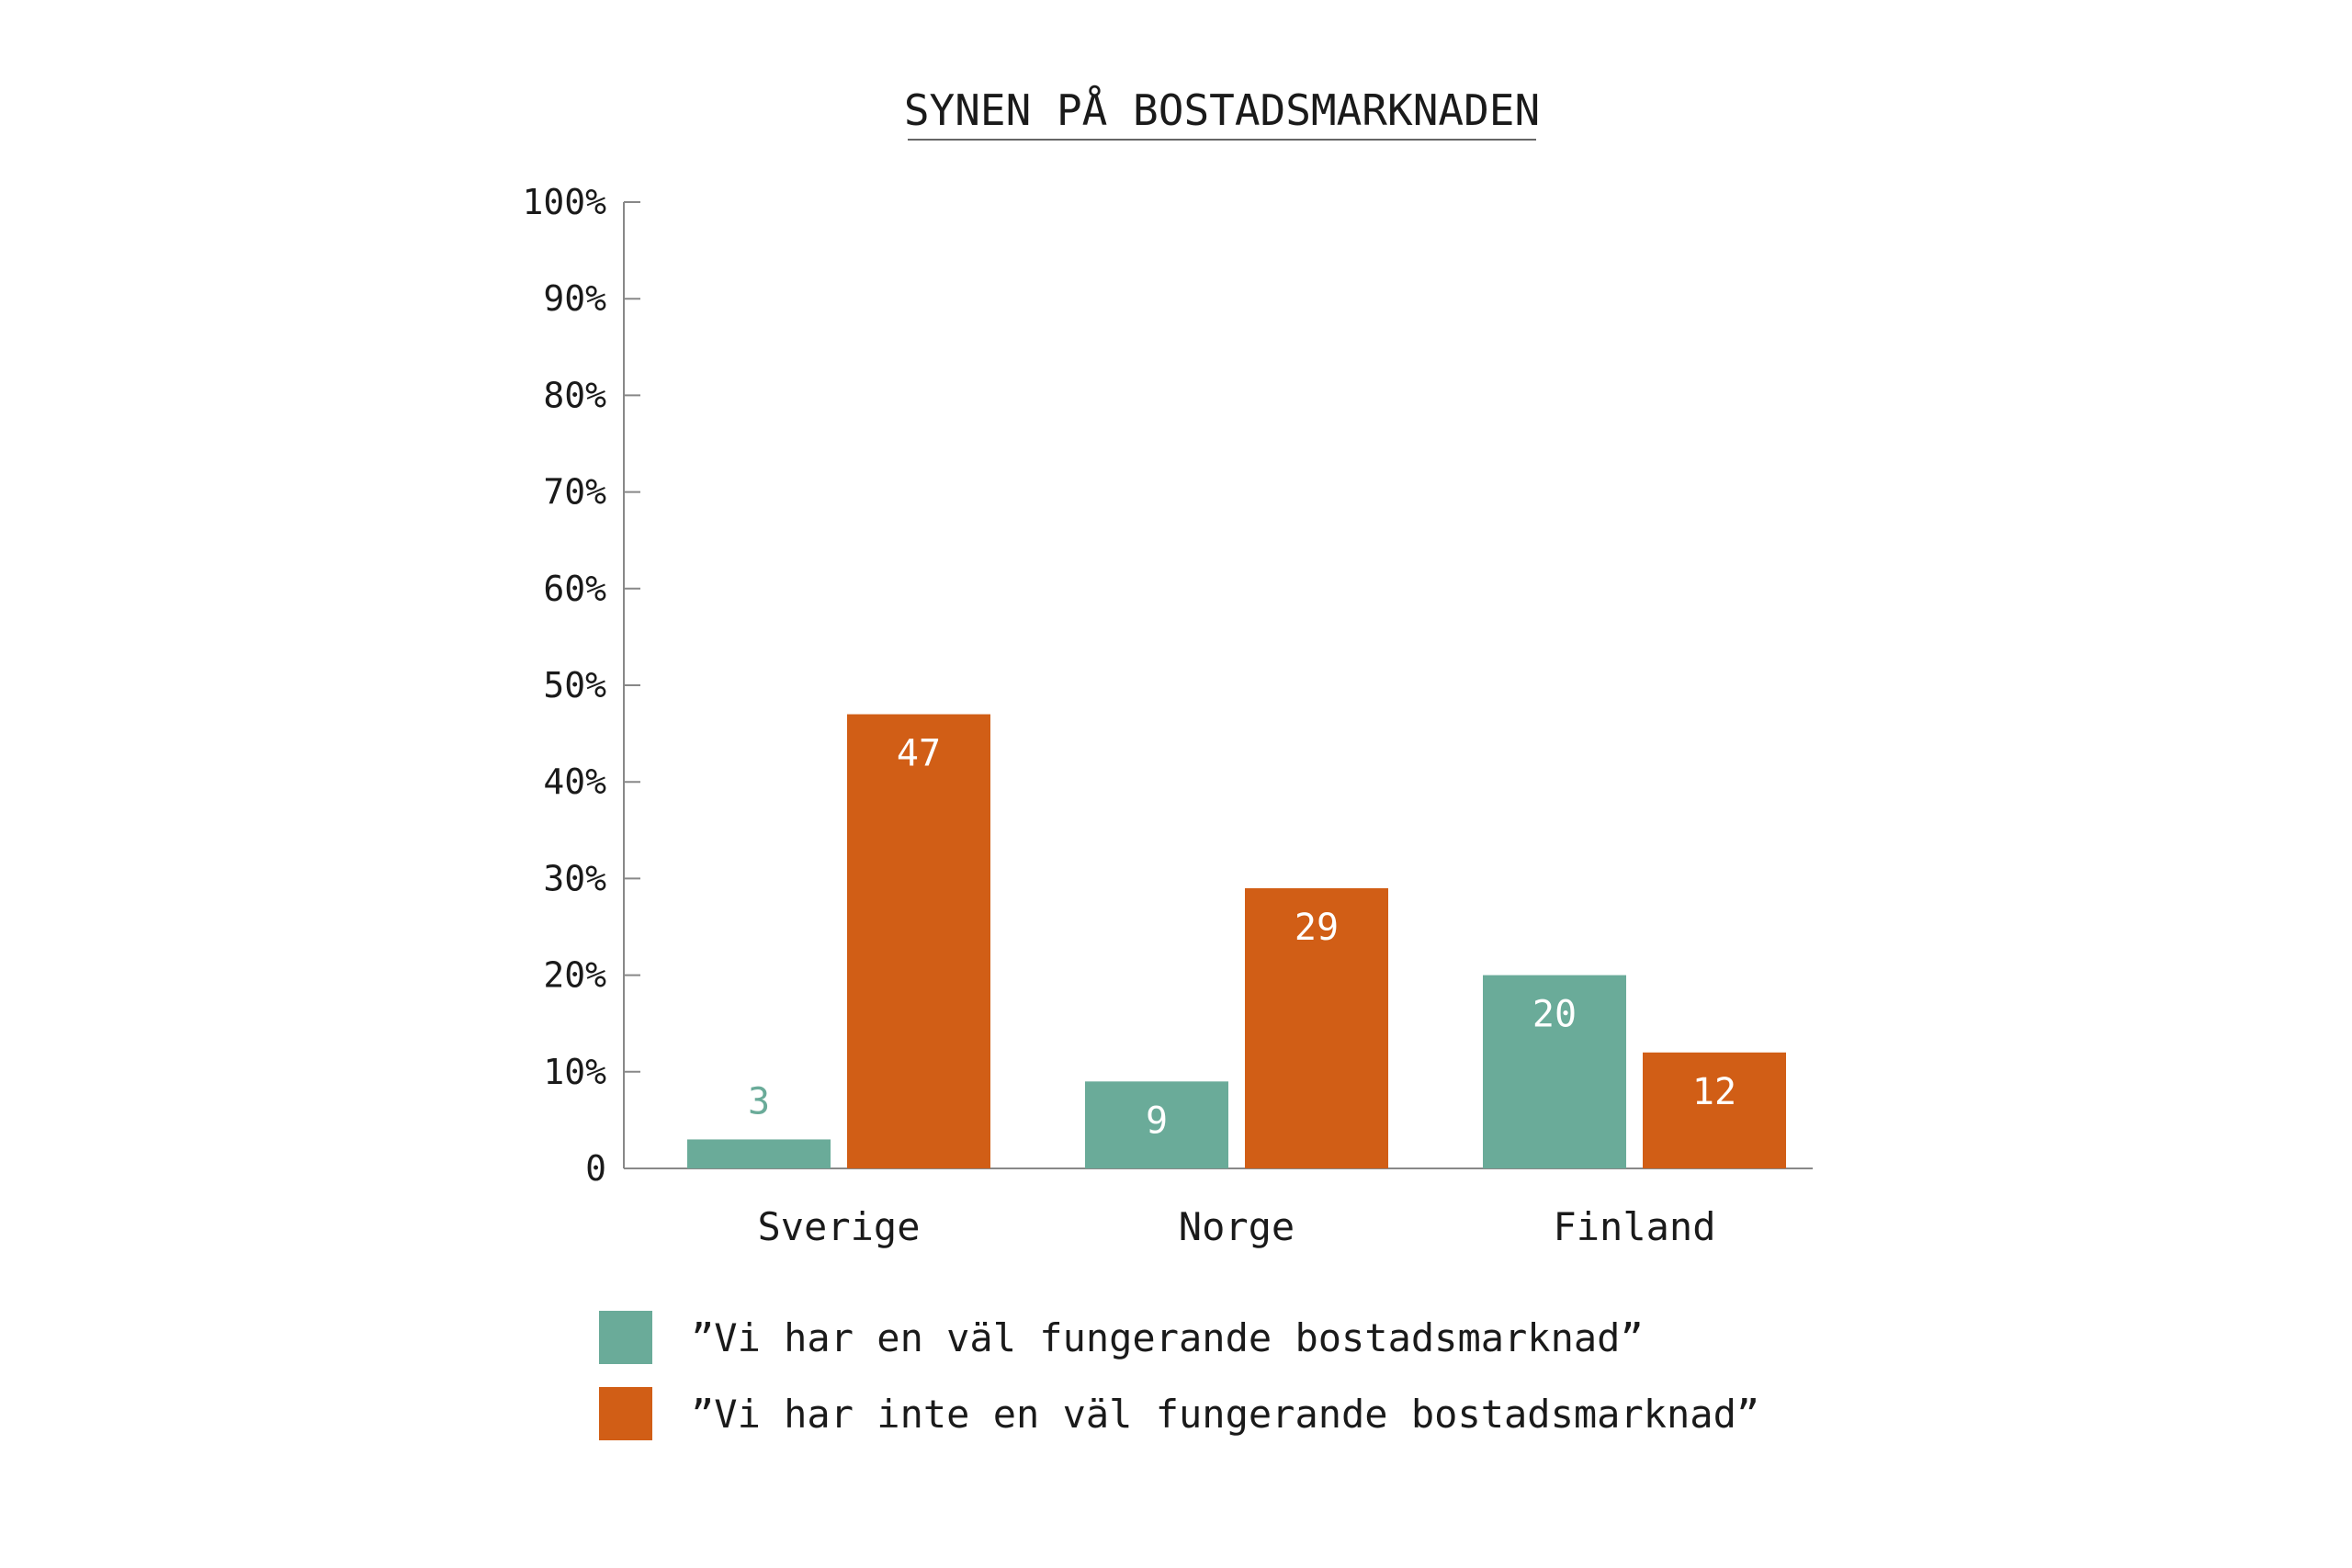  What do you see at coordinates (1714, 1092) in the screenshot?
I see `bar-value-label: 12` at bounding box center [1714, 1092].